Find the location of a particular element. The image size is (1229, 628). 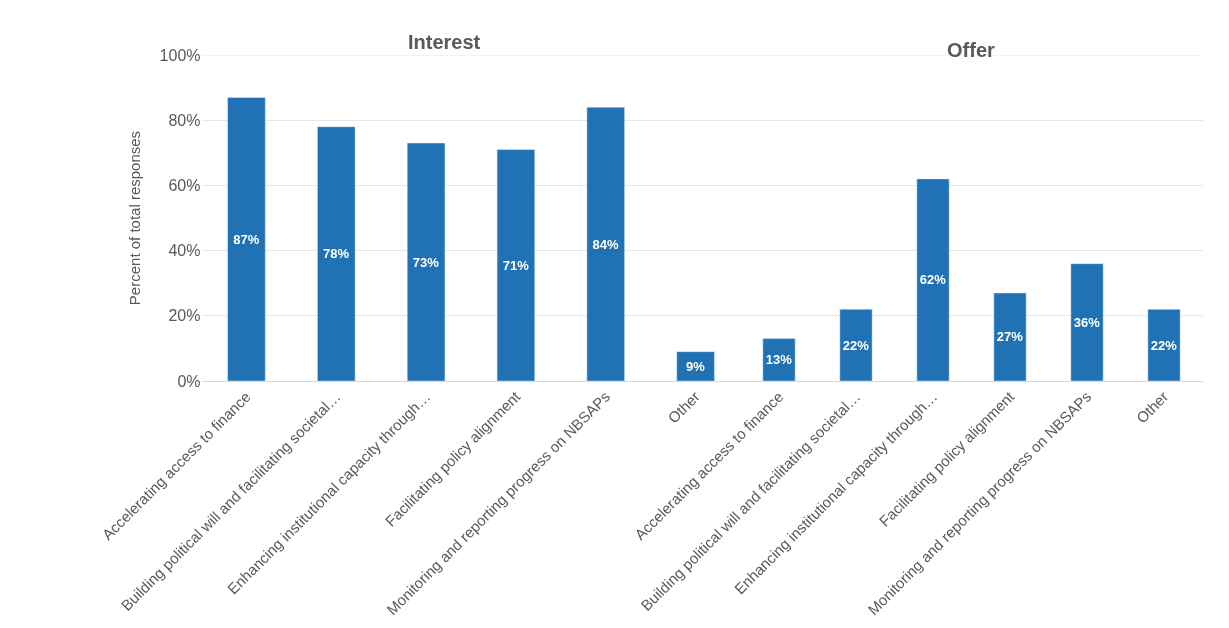

y-tick-label: 20% is located at coordinates (184, 316).